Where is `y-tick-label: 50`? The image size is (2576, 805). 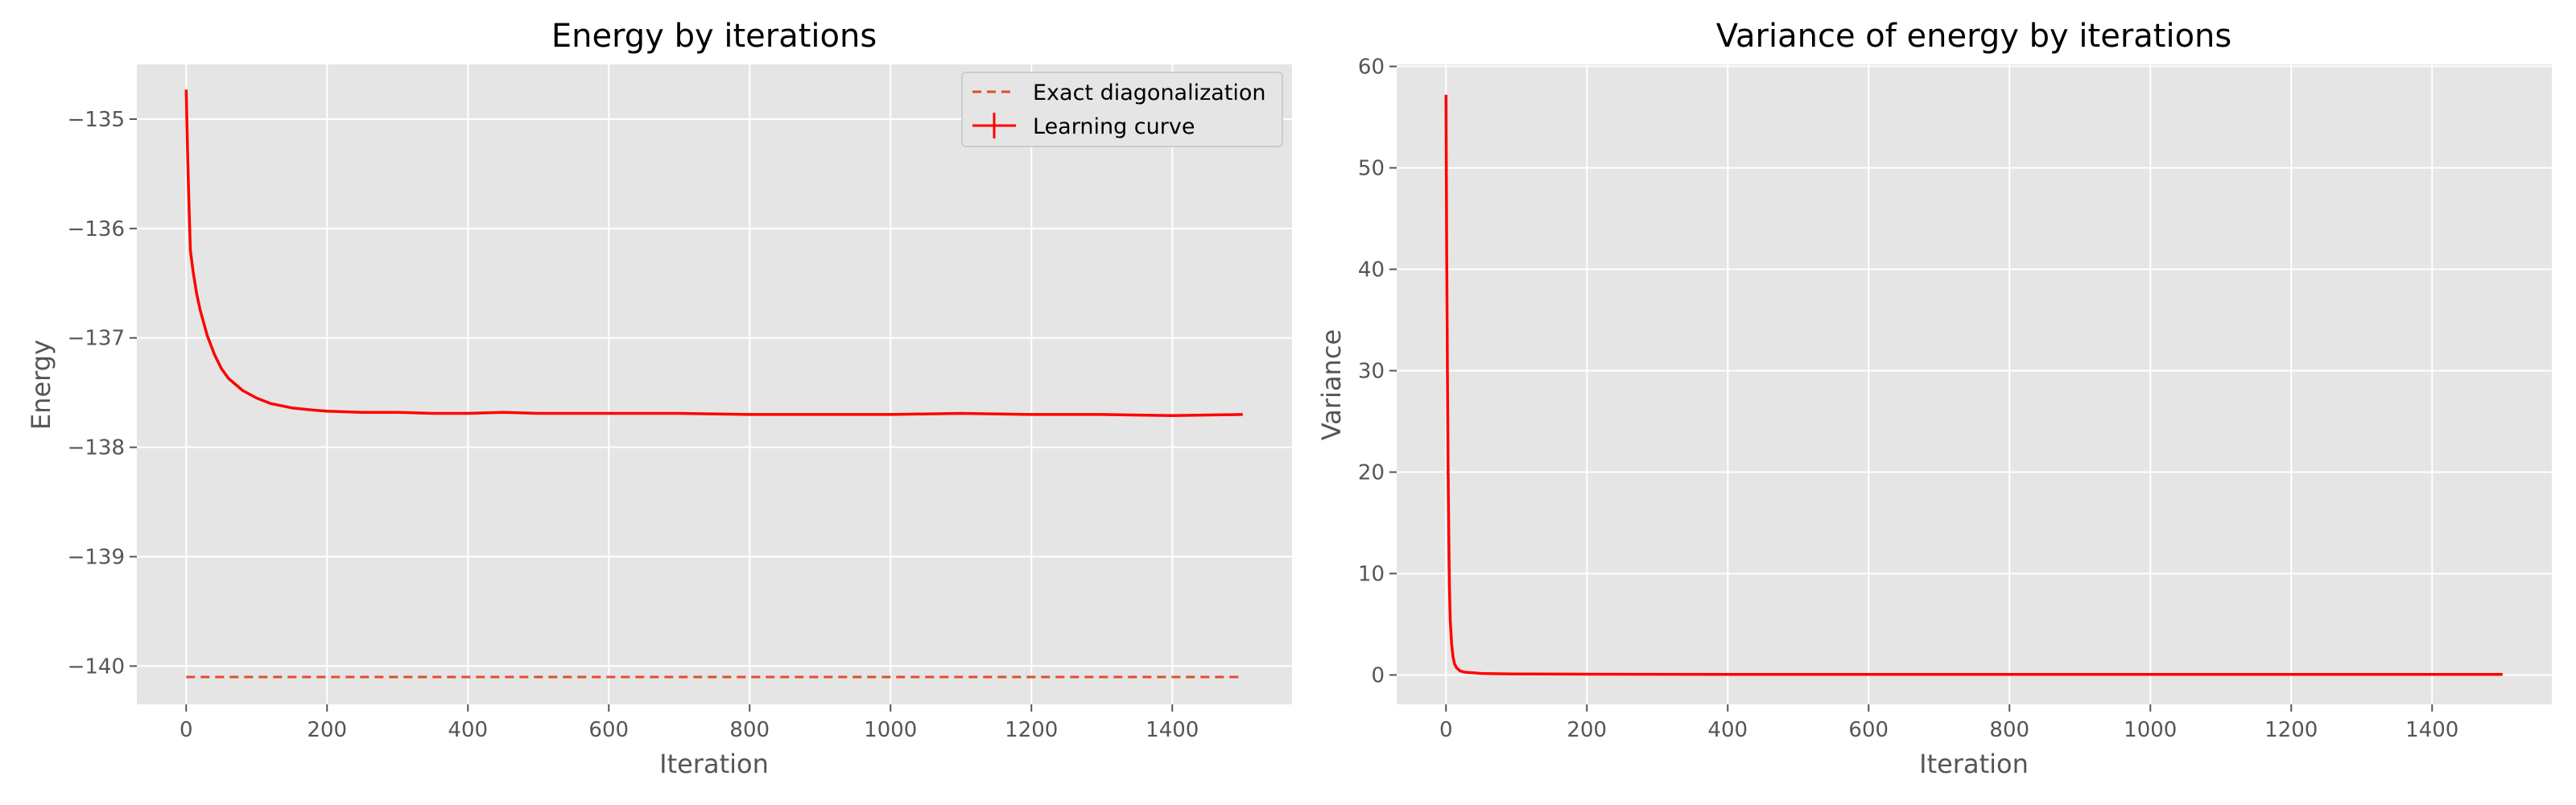 y-tick-label: 50 is located at coordinates (1371, 169).